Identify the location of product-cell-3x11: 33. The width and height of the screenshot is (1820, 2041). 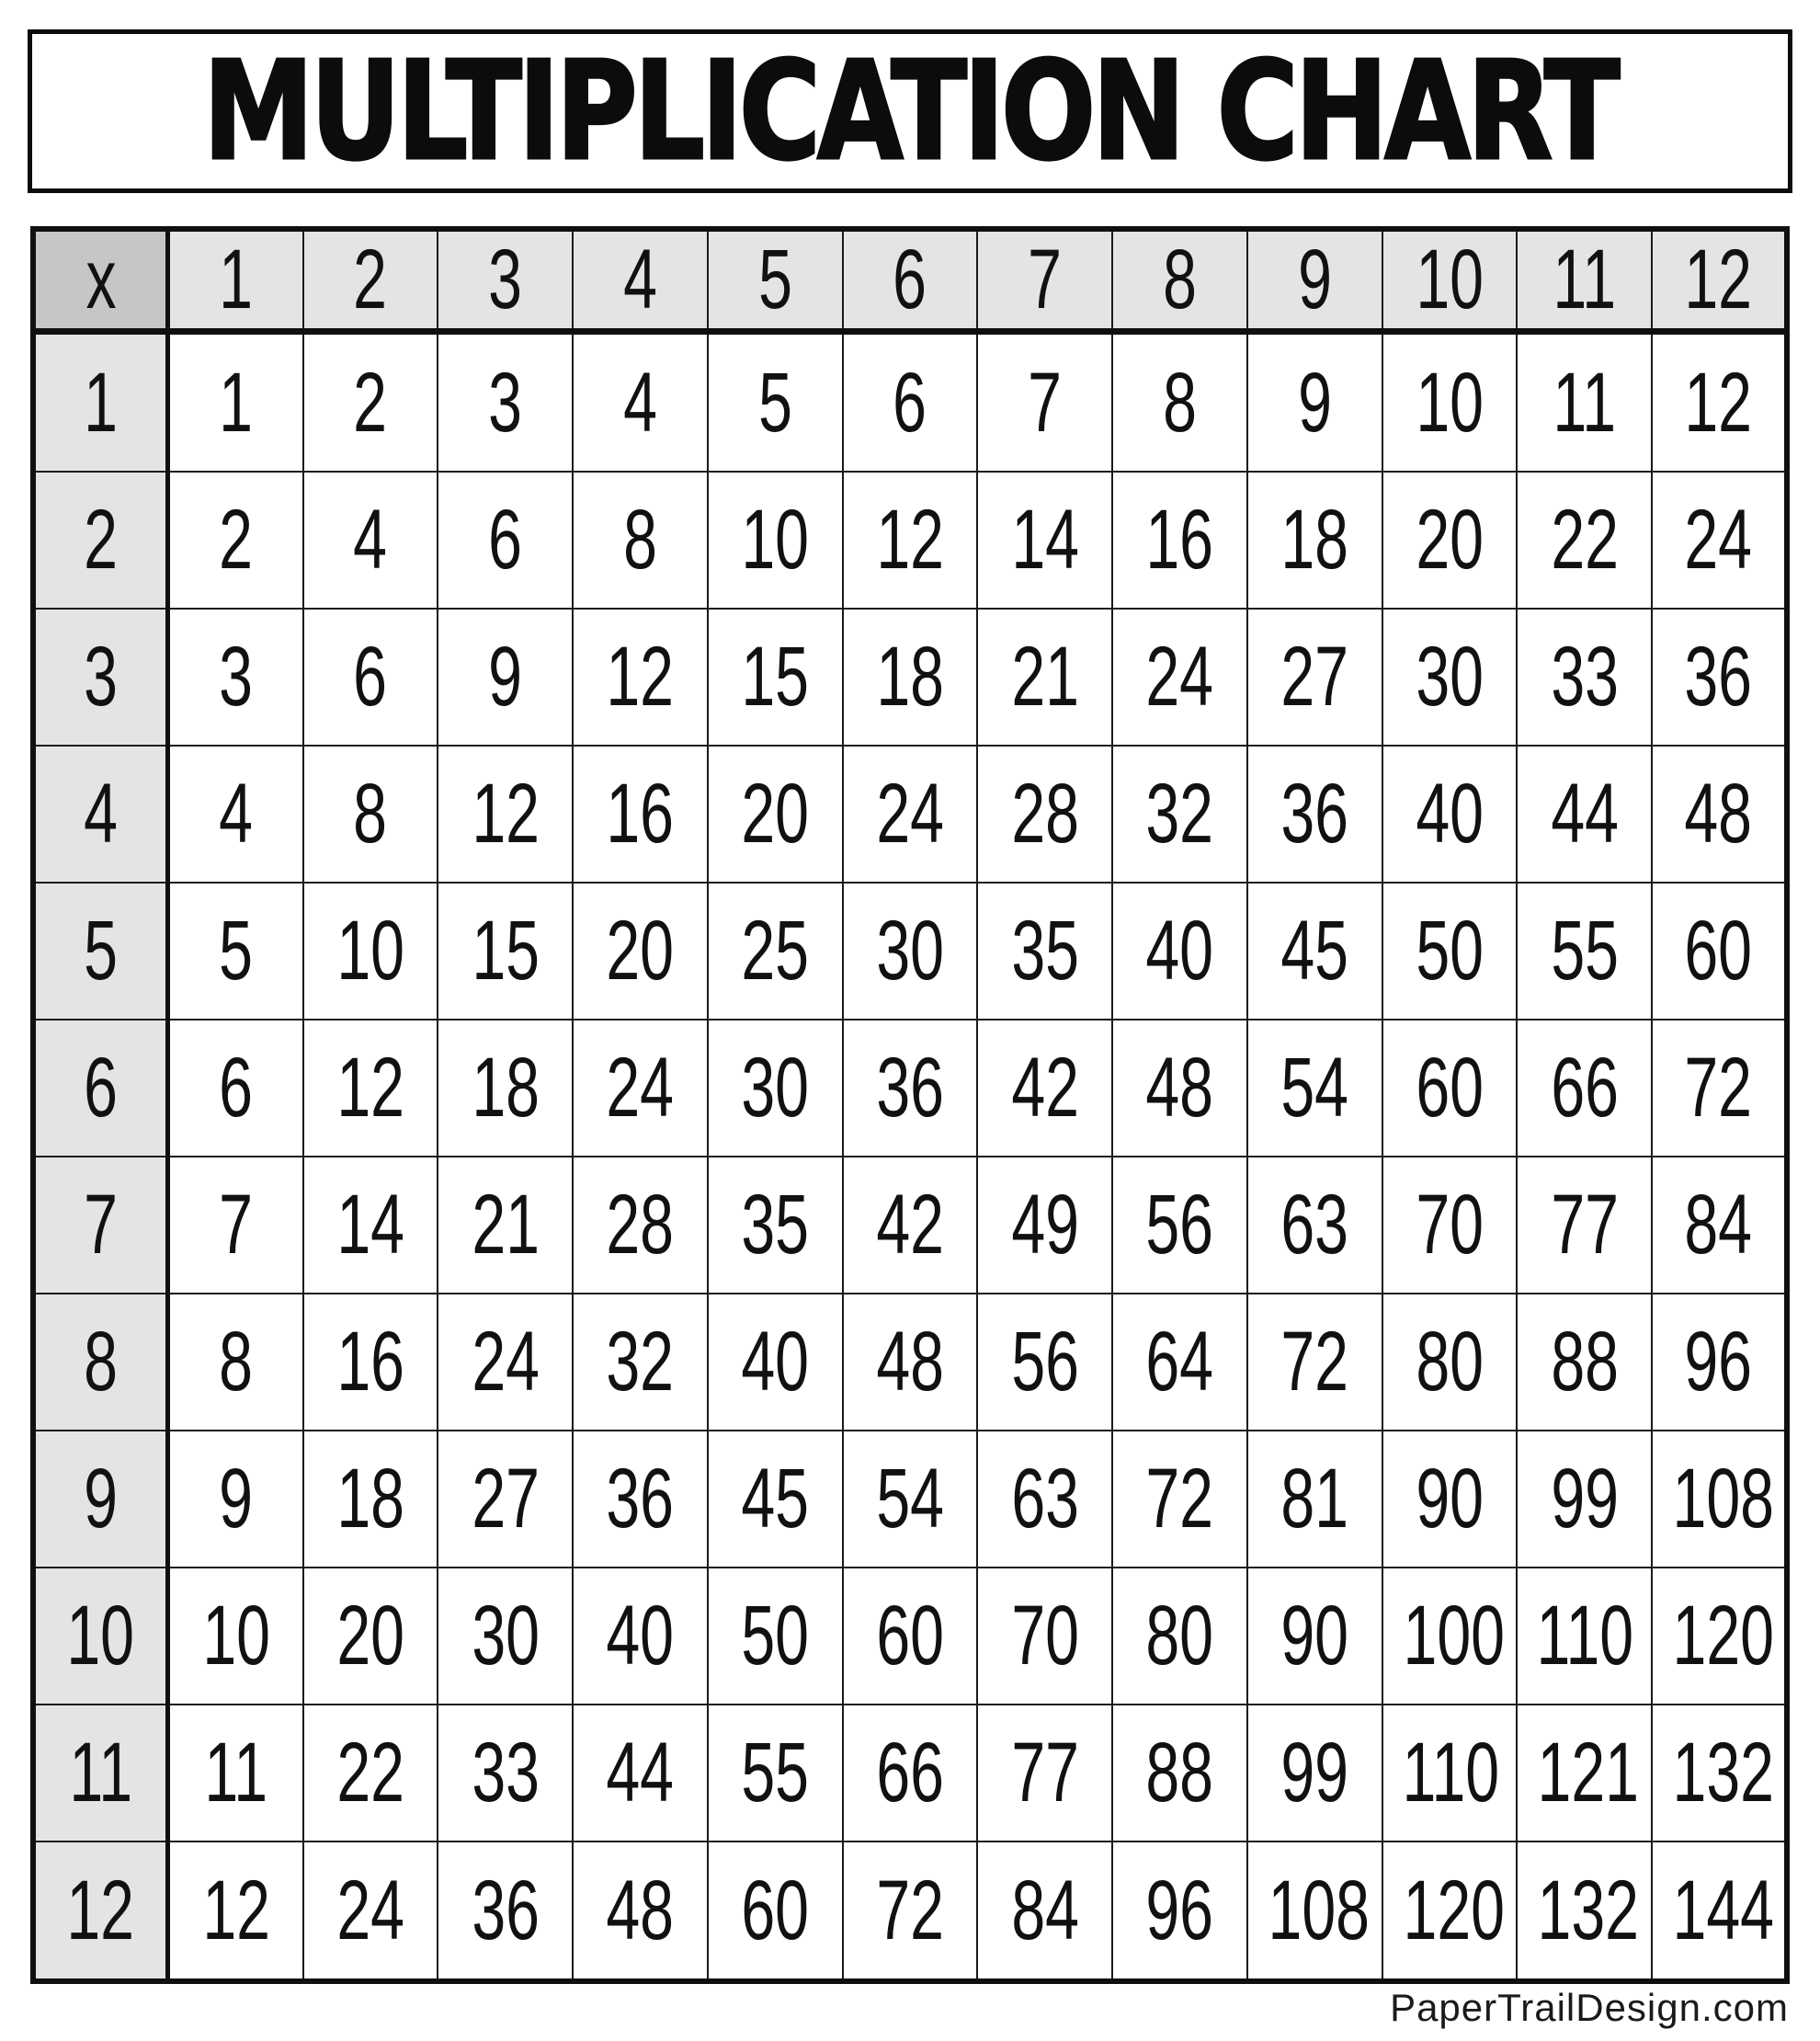
(1585, 678).